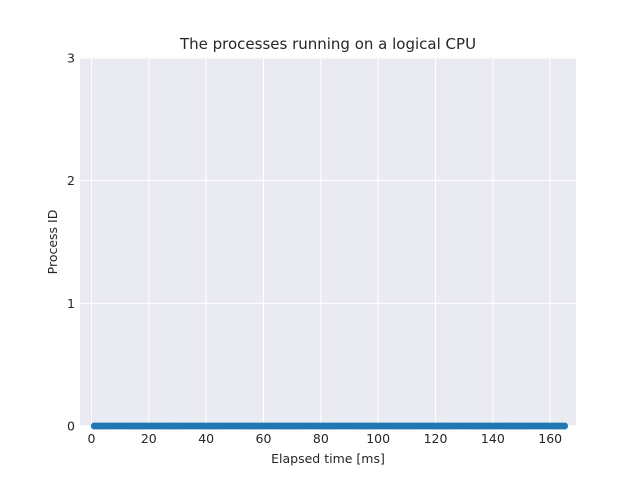 The height and width of the screenshot is (480, 640). I want to click on x-tick-label: 40, so click(206, 438).